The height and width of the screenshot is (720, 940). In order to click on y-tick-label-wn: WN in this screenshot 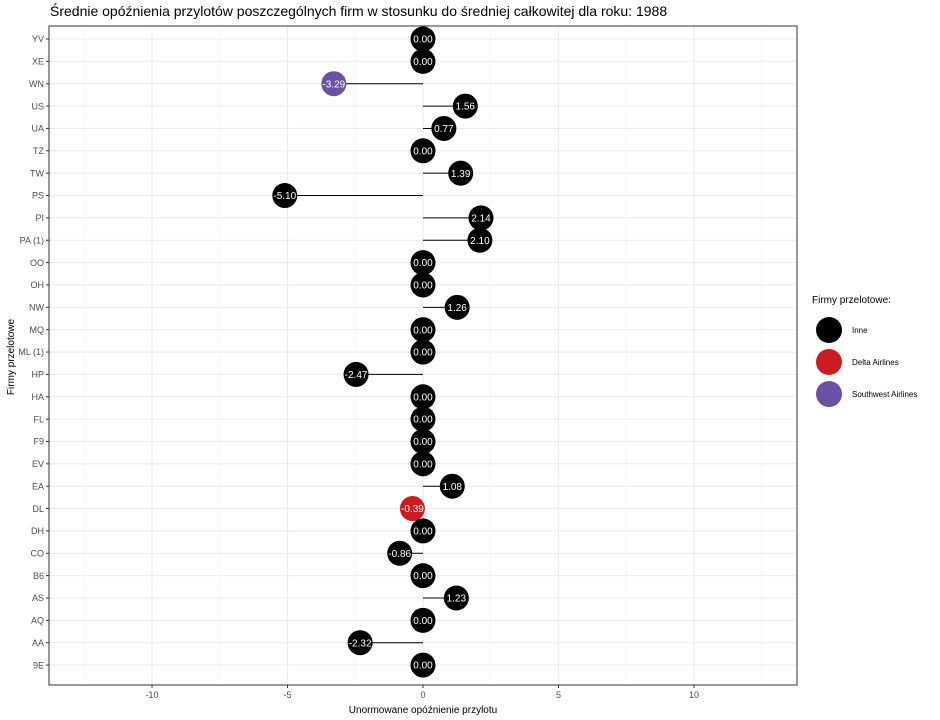, I will do `click(36, 84)`.